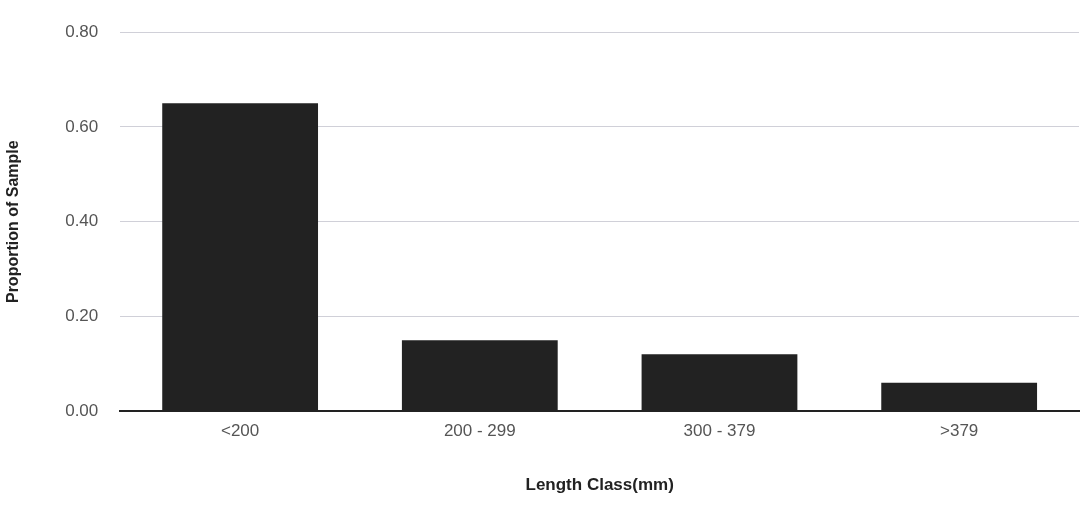 The height and width of the screenshot is (510, 1081). Describe the element at coordinates (479, 431) in the screenshot. I see `x-tick-label: 200 - 299` at that location.